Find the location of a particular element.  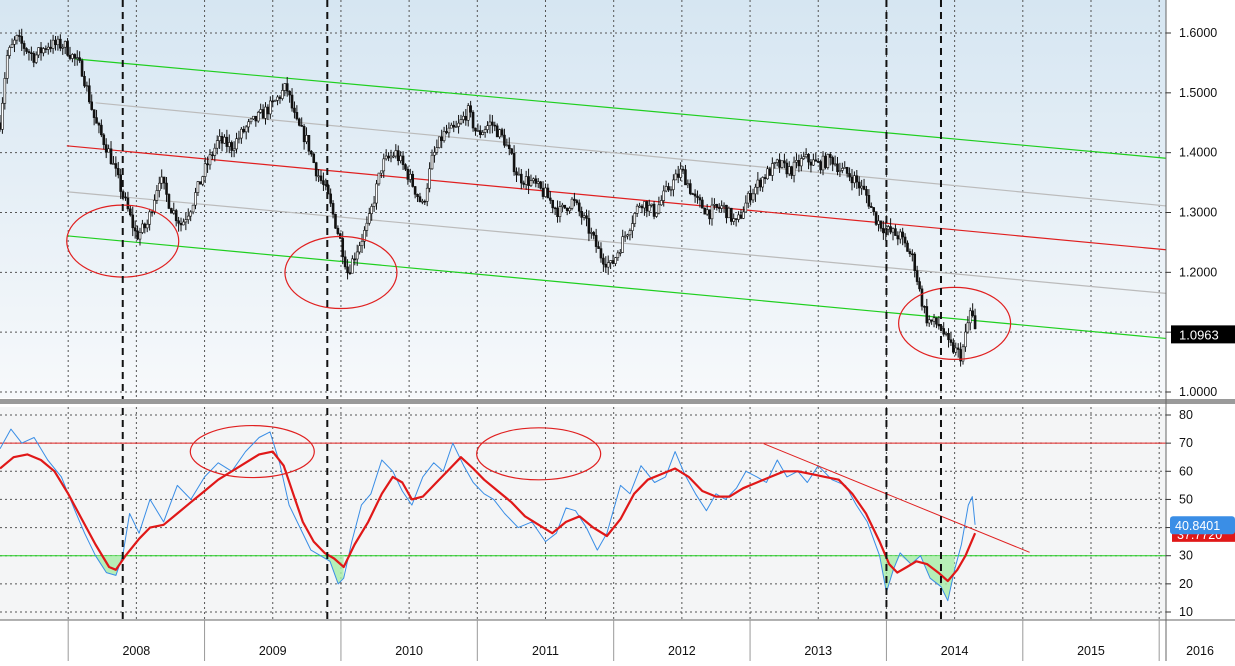

y-tick-label: 30 is located at coordinates (1186, 556).